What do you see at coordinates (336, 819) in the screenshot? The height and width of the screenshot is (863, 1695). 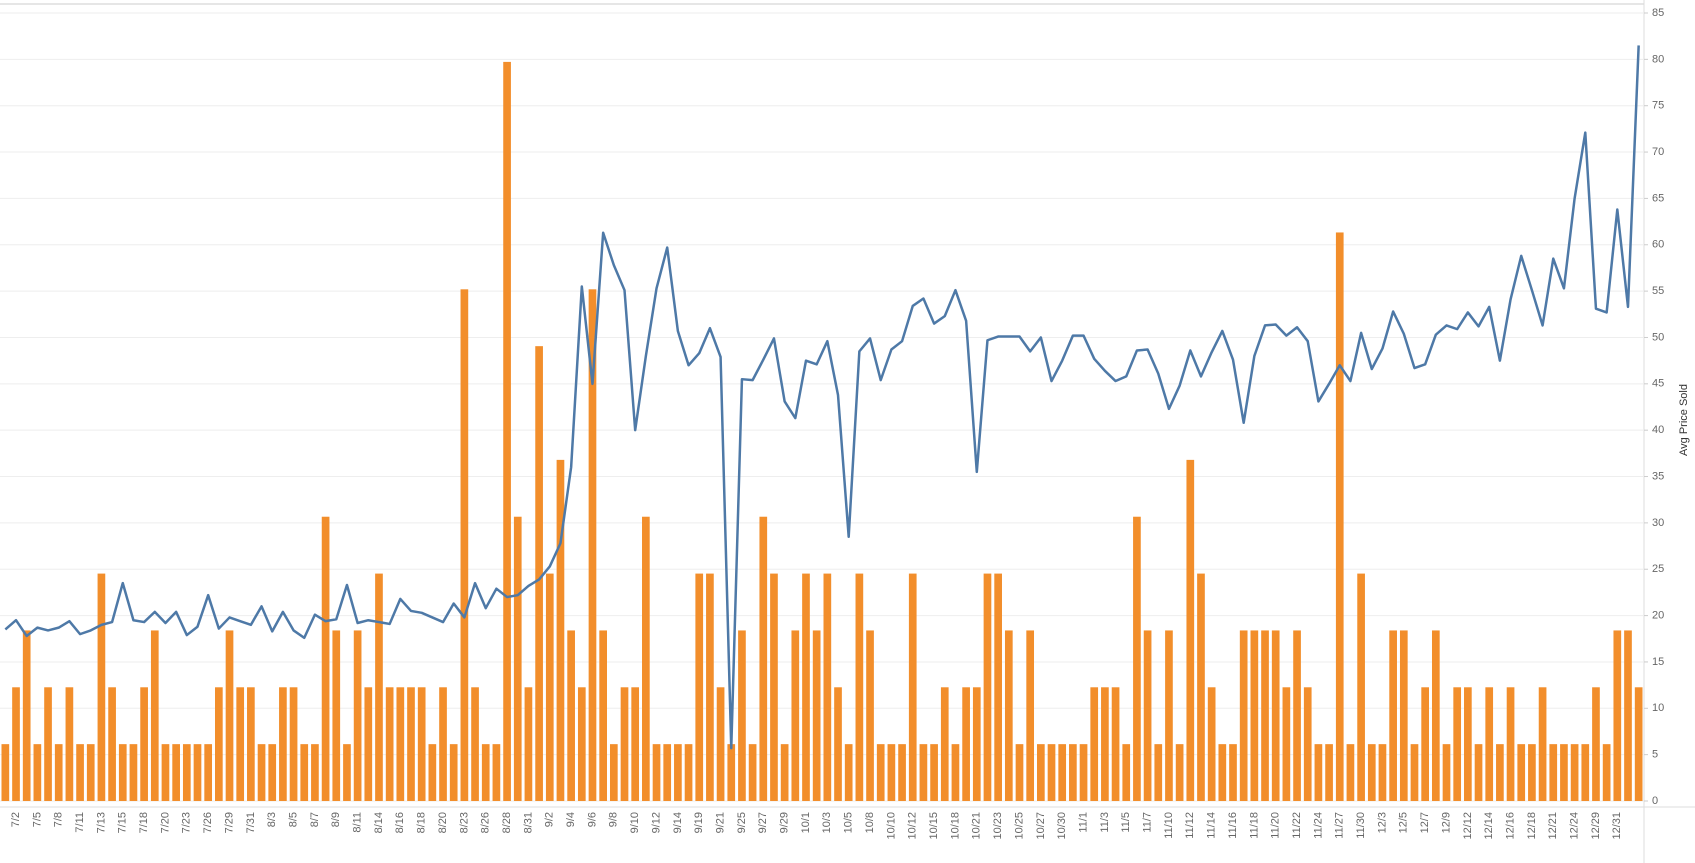 I see `x-tick-label: 8/9` at bounding box center [336, 819].